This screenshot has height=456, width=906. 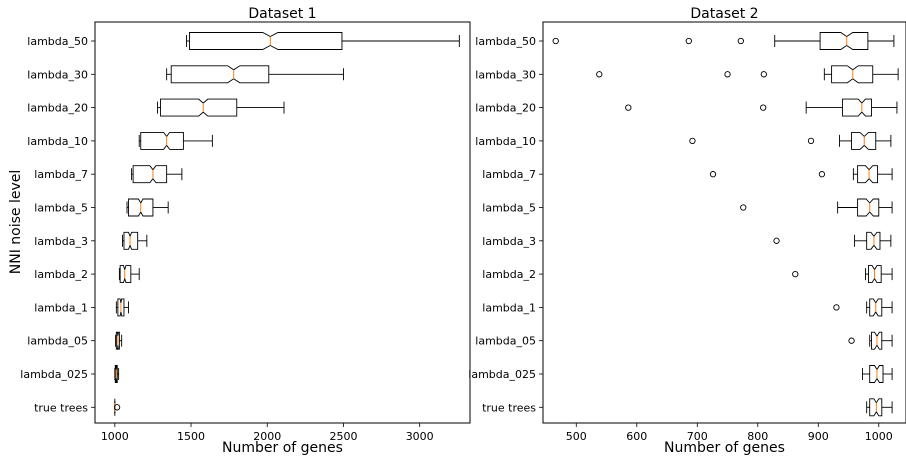 I want to click on x-tick-label: 500, so click(x=576, y=436).